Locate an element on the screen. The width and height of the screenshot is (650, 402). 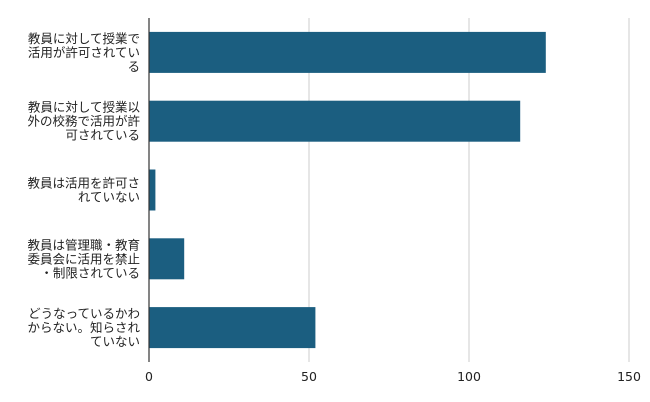
category-label: 教員に対して授業で活用が許可されている is located at coordinates (84, 52).